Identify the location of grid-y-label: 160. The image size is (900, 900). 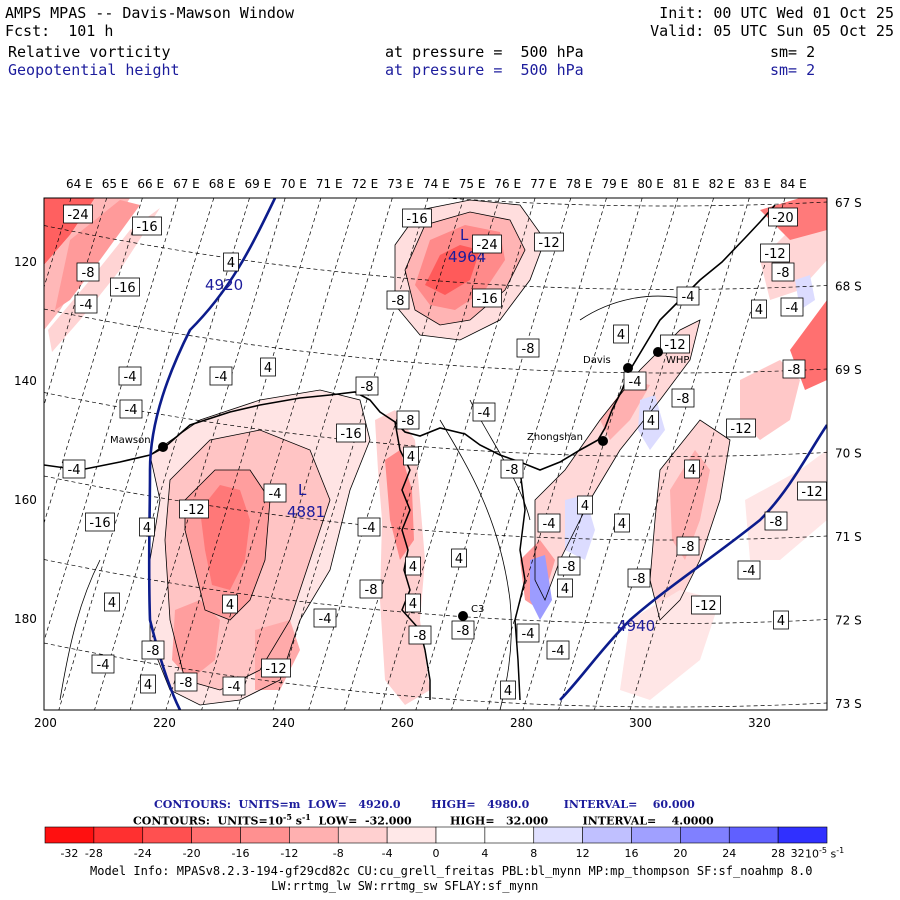
(25, 500).